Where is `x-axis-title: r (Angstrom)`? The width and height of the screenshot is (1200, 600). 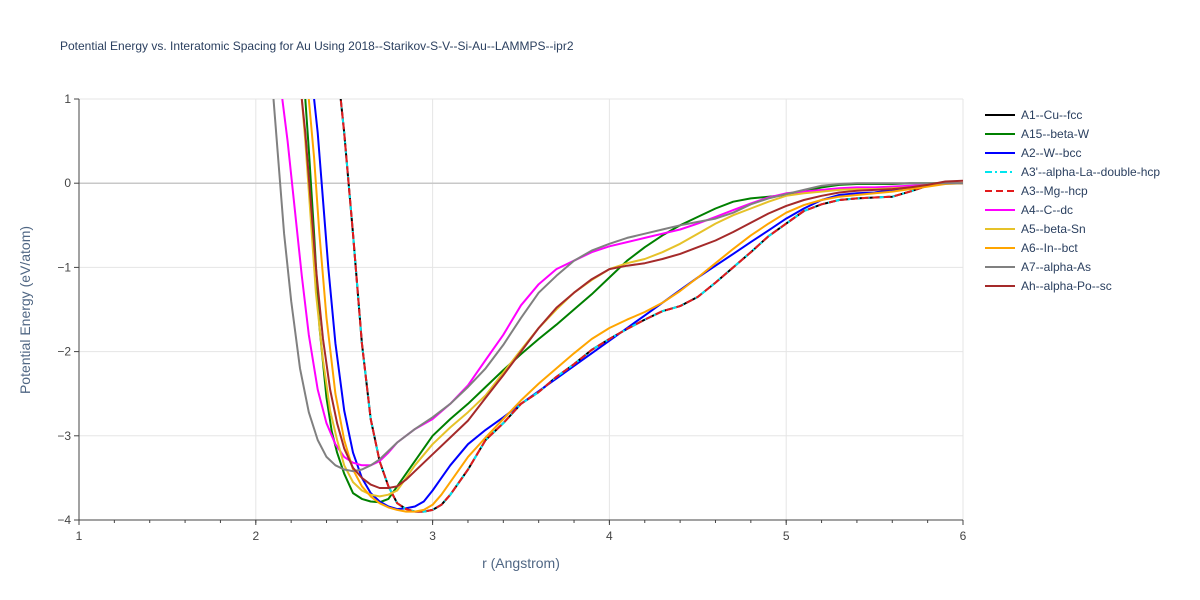 x-axis-title: r (Angstrom) is located at coordinates (521, 563).